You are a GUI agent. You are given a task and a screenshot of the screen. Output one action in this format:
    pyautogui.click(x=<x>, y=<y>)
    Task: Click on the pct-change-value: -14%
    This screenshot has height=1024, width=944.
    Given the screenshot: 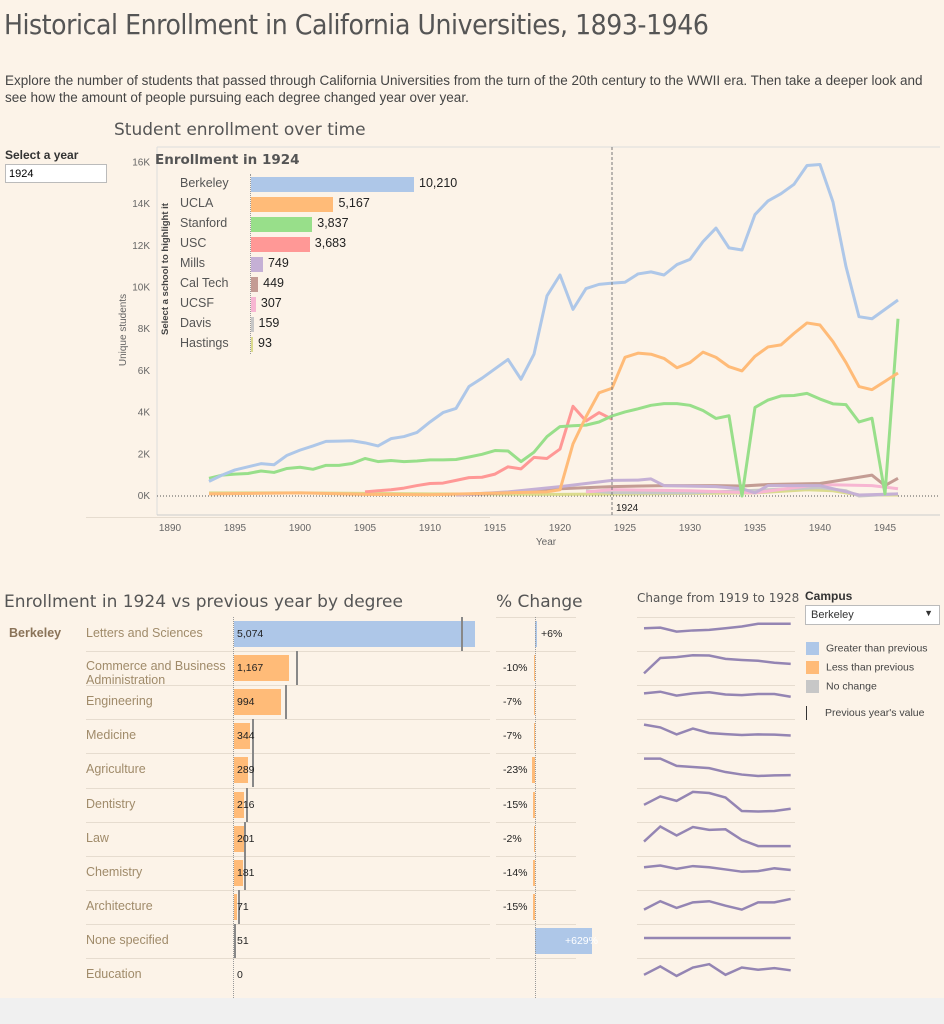 What is the action you would take?
    pyautogui.click(x=515, y=872)
    